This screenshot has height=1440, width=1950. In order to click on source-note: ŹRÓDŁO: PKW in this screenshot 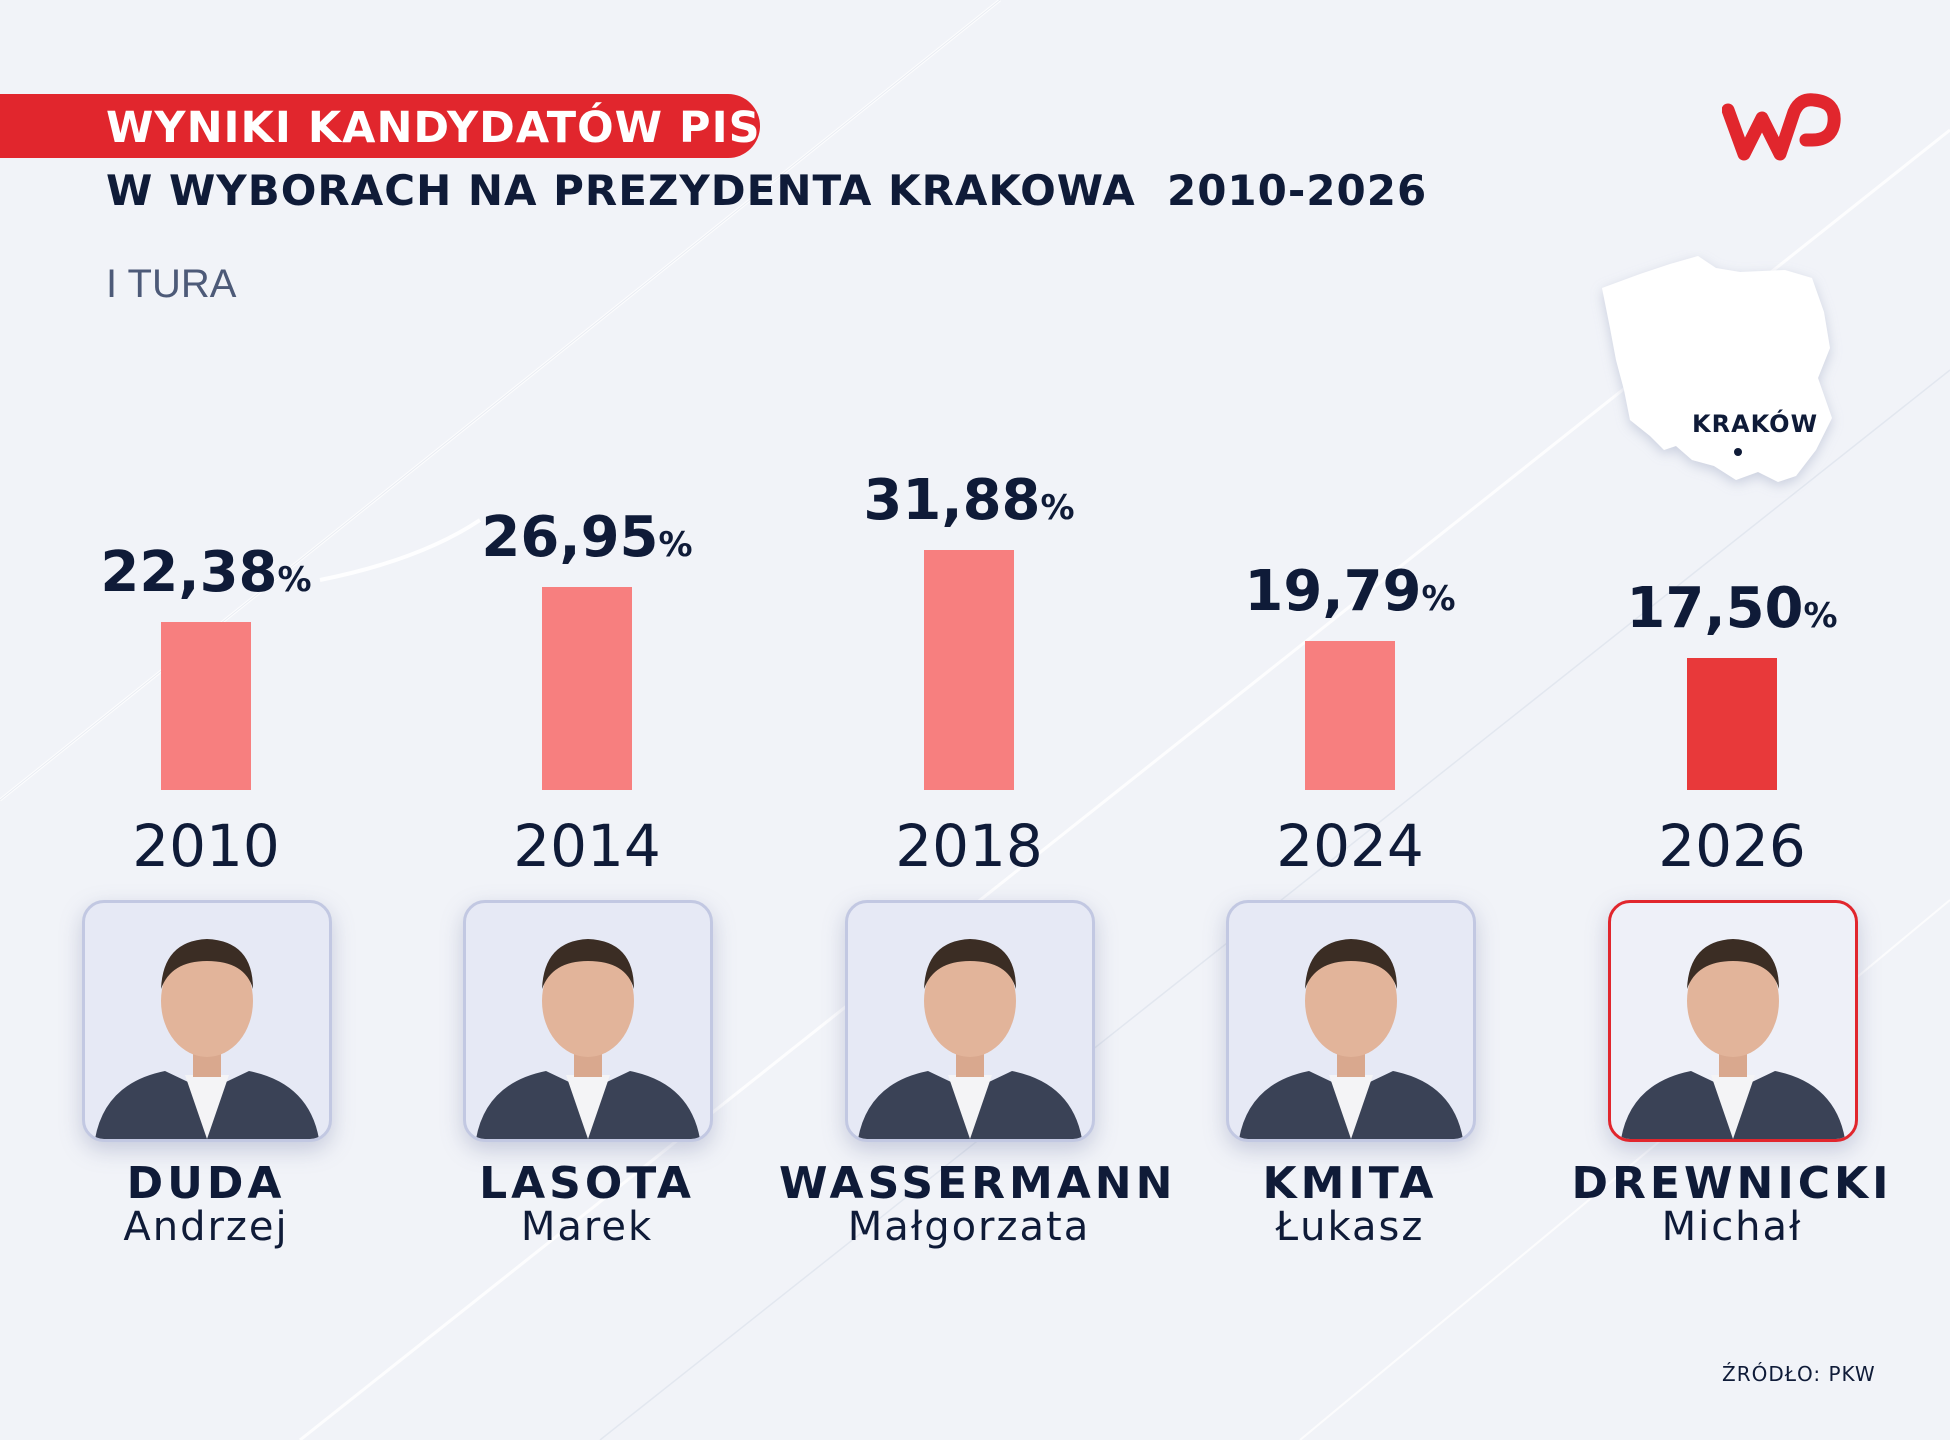, I will do `click(1799, 1374)`.